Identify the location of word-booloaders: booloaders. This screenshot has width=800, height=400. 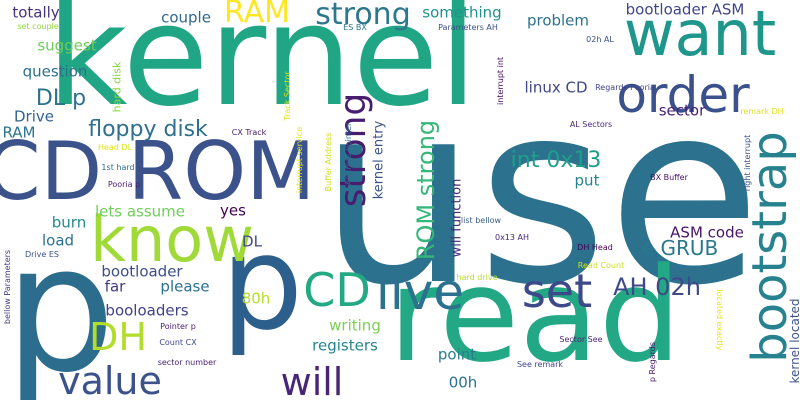
(147, 310).